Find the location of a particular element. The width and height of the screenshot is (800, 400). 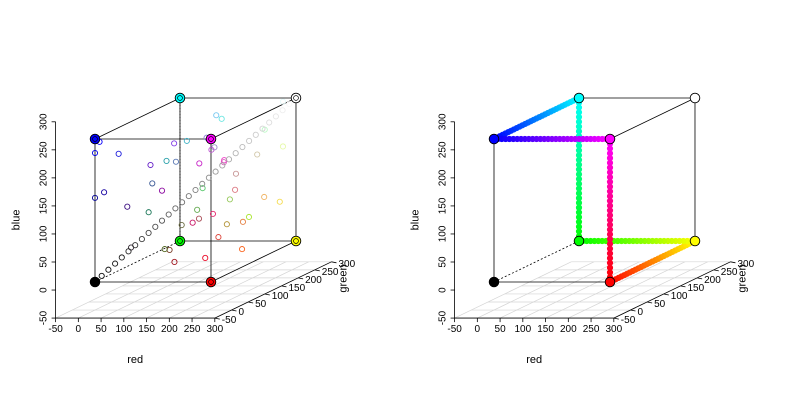

z-tick-label: 300 is located at coordinates (44, 121).